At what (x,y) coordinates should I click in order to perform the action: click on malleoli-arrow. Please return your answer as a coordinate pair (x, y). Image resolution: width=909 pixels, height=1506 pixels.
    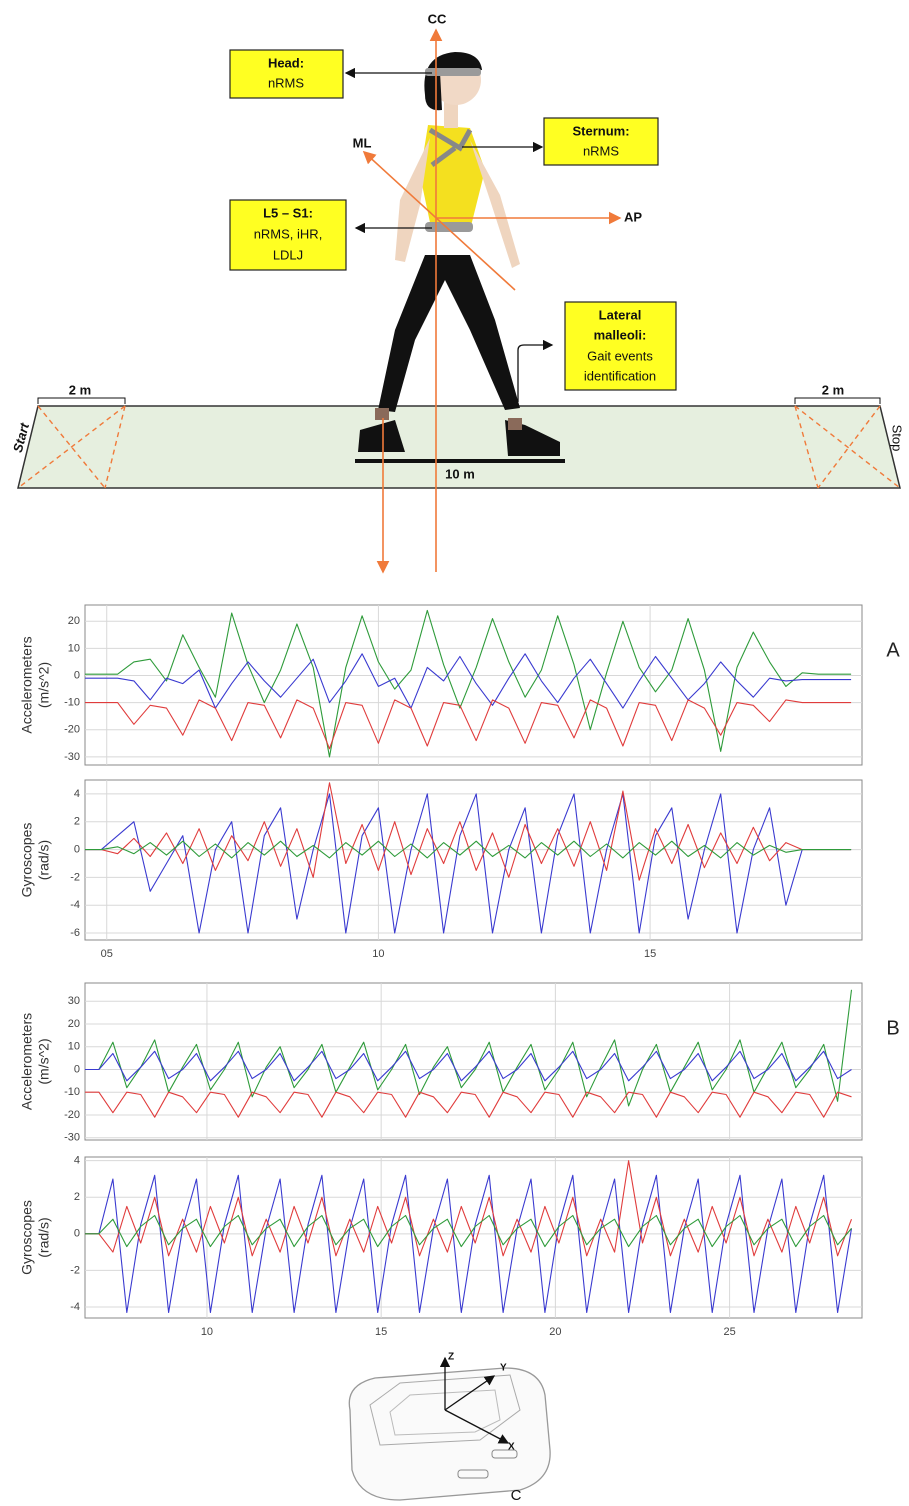
    Looking at the image, I should click on (535, 370).